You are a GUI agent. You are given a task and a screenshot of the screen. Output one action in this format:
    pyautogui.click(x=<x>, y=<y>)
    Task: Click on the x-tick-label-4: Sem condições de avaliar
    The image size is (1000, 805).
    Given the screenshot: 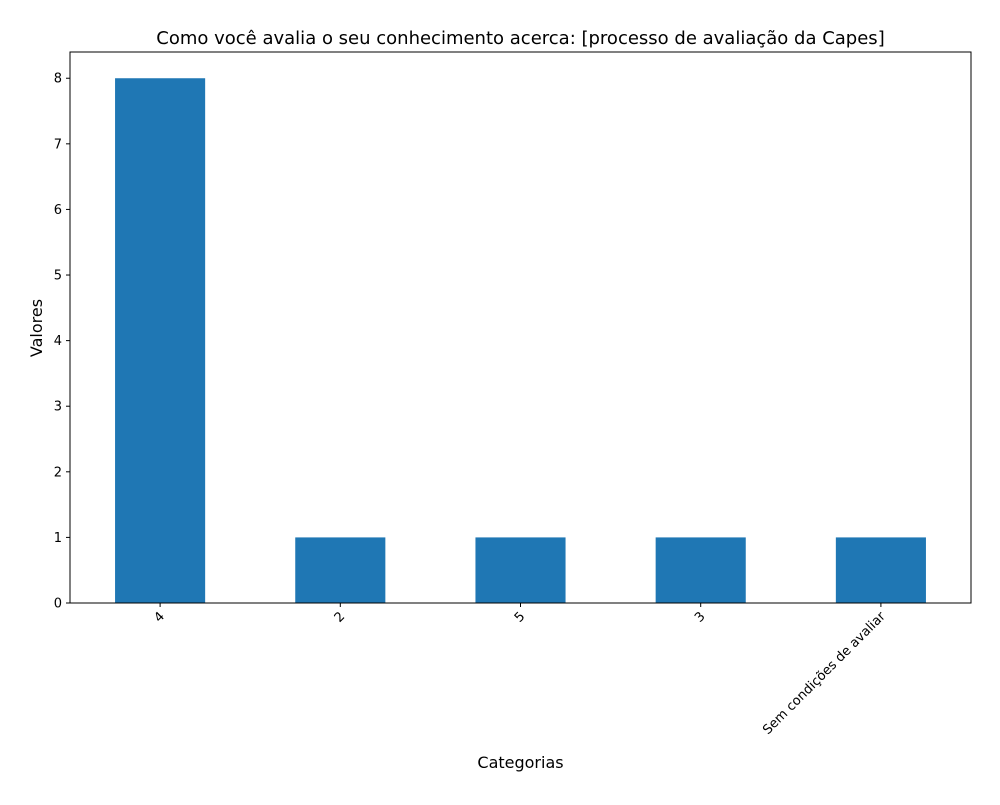 What is the action you would take?
    pyautogui.click(x=824, y=673)
    